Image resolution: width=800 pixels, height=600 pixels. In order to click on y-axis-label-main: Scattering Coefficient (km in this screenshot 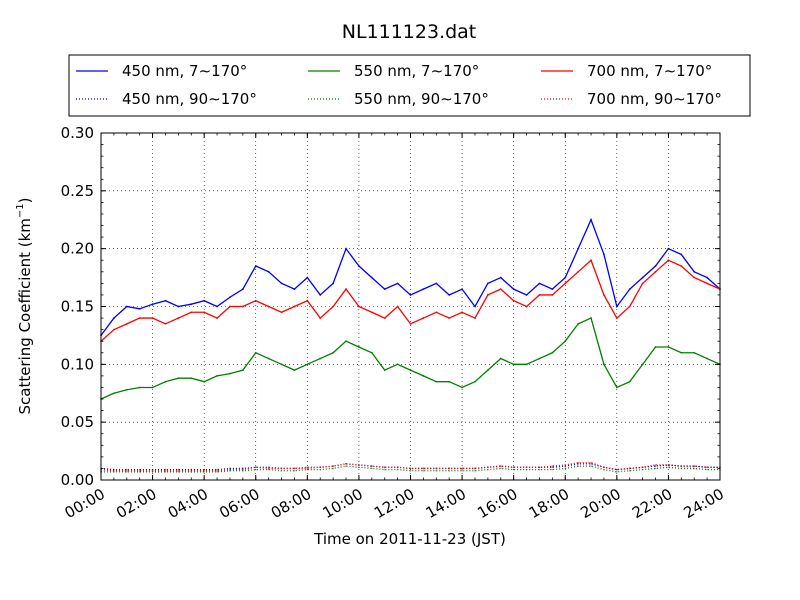, I will do `click(25, 316)`.